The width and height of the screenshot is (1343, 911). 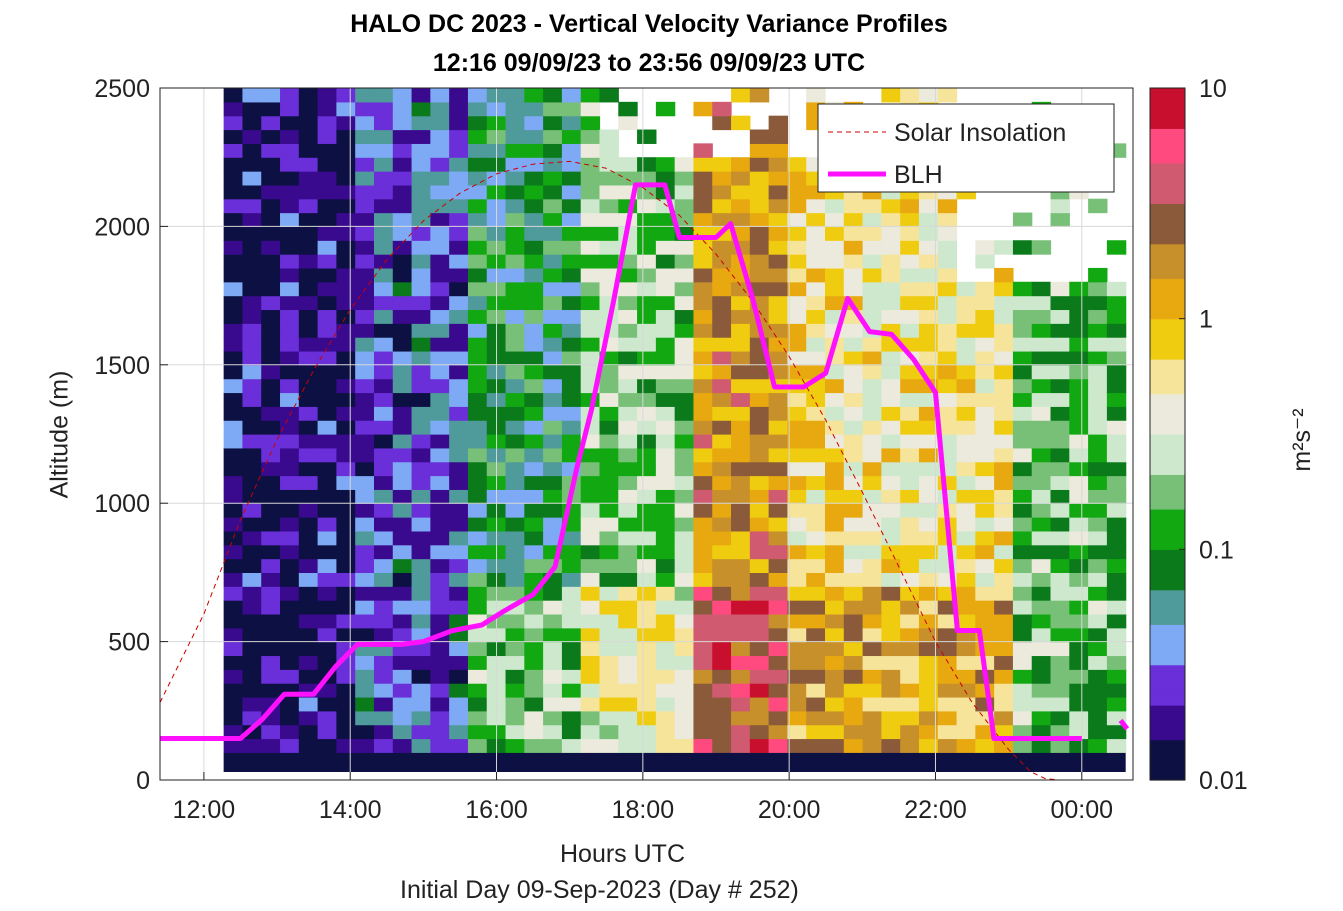 I want to click on y-tick-label: 500, so click(x=129, y=643).